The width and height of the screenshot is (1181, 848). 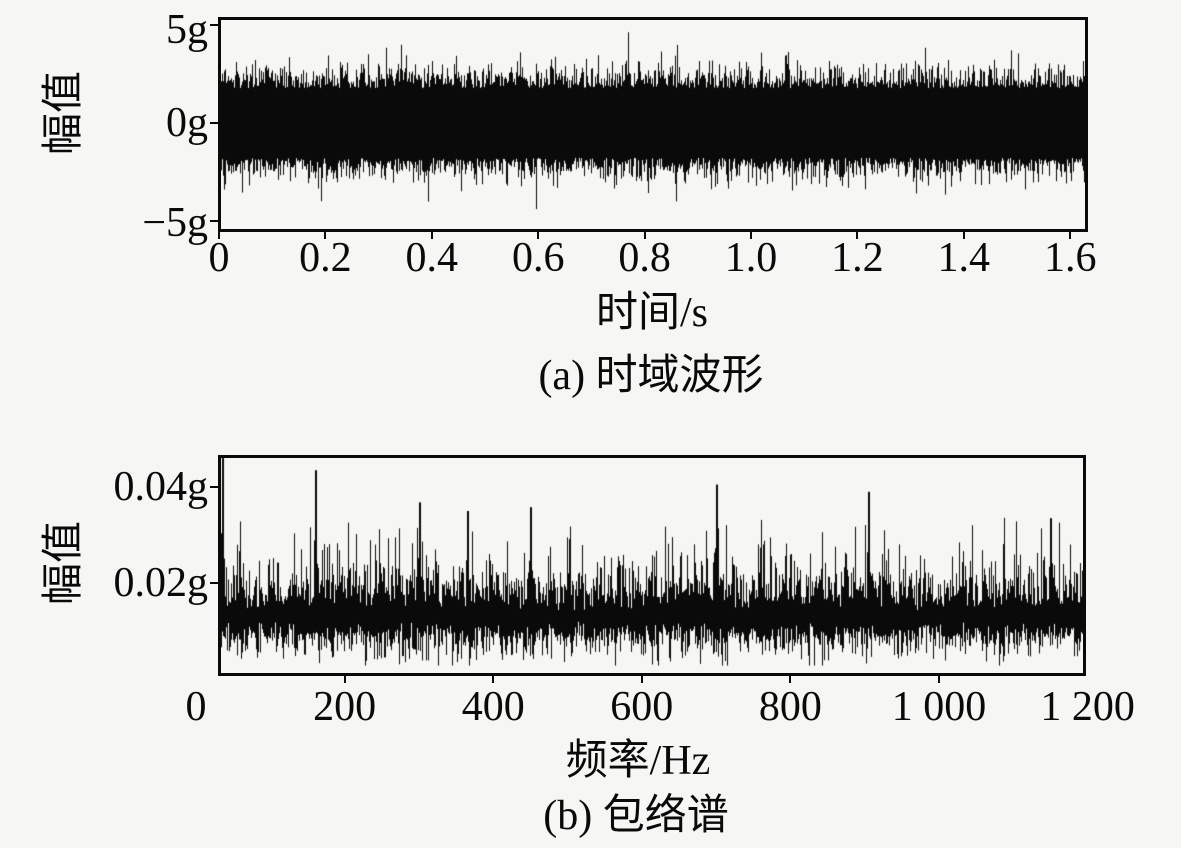 I want to click on envelope-x-tick-label: 600, so click(x=642, y=707).